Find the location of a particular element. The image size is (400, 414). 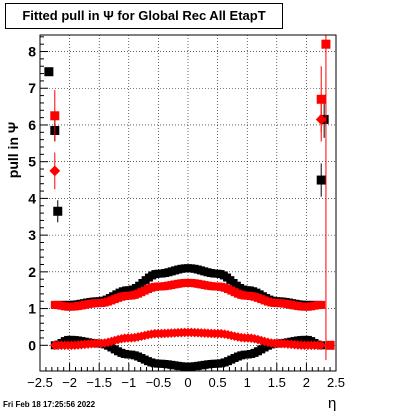

y-axis-label-box: pull in Ψ is located at coordinates (13, 150).